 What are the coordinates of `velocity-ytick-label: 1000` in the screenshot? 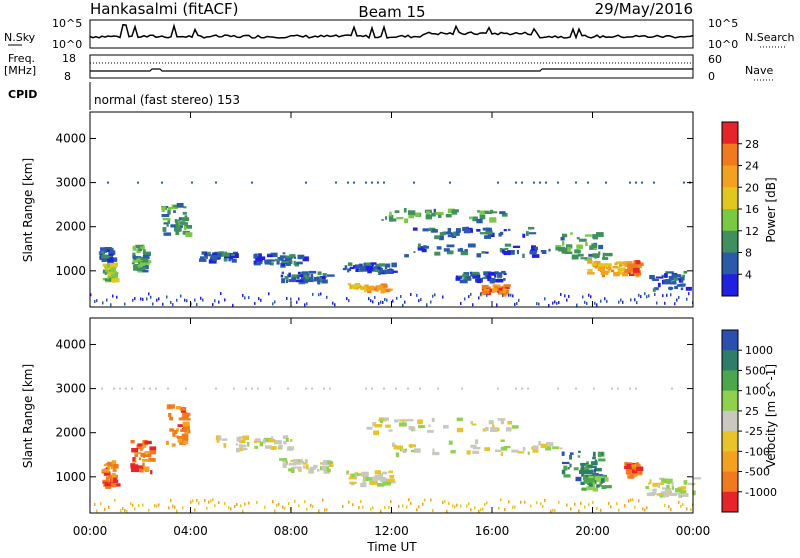 It's located at (70, 477).